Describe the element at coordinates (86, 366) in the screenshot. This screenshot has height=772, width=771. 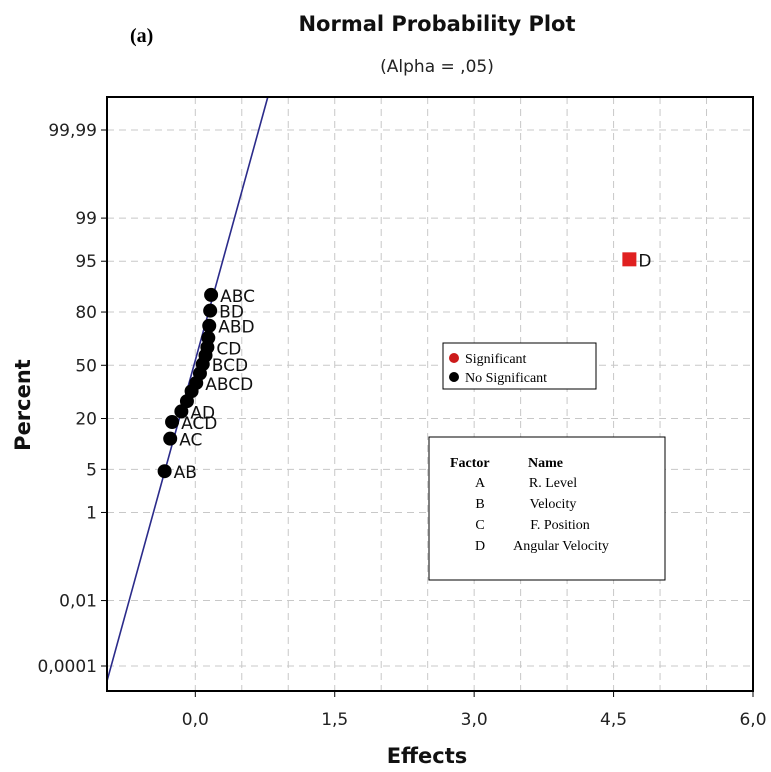
I see `y-tick-label: 50` at that location.